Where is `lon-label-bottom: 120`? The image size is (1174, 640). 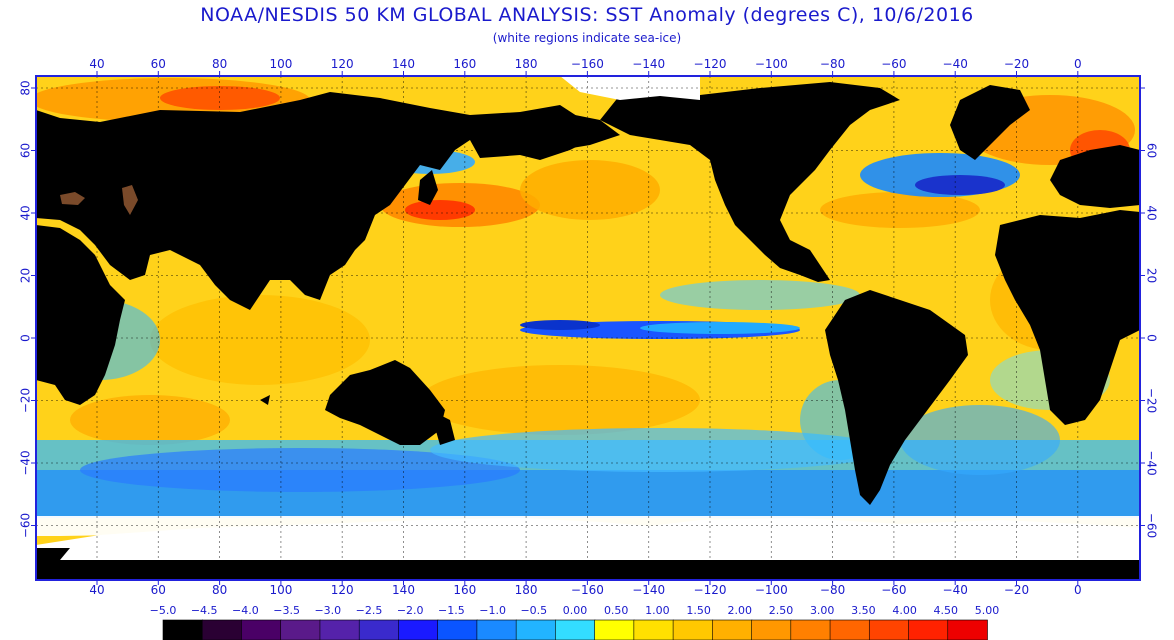
lon-label-bottom: 120 is located at coordinates (342, 590).